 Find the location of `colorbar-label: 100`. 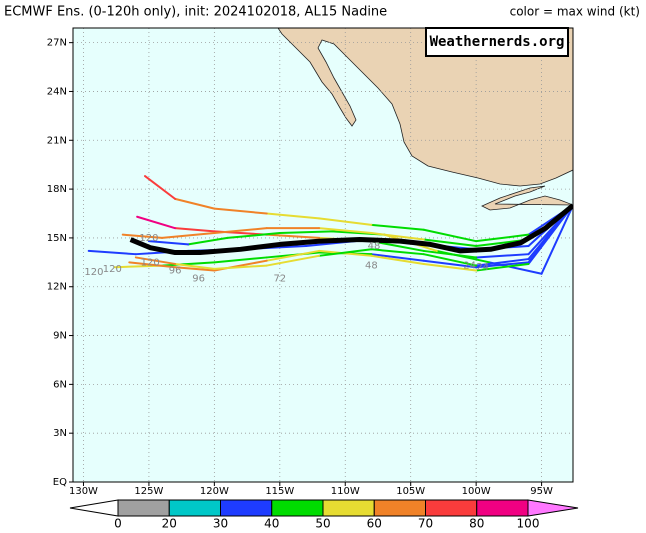

colorbar-label: 100 is located at coordinates (528, 524).